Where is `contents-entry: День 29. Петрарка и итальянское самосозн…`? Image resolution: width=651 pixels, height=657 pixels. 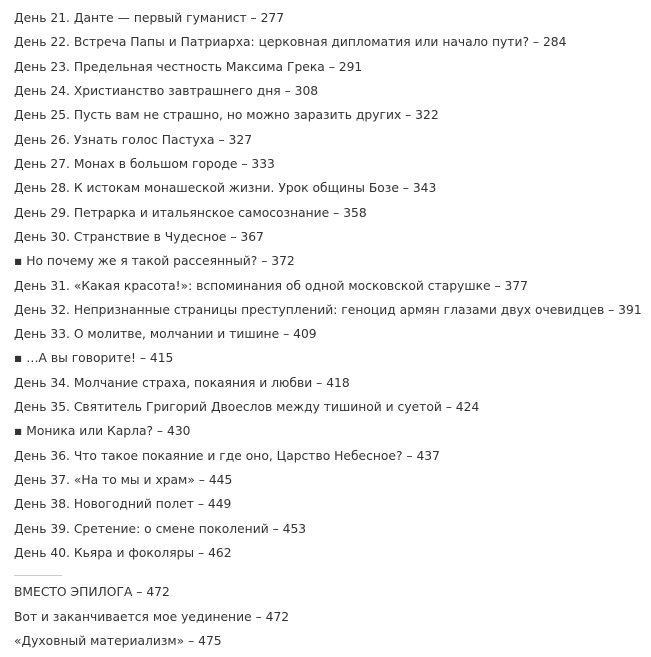 contents-entry: День 29. Петрарка и итальянское самосозн… is located at coordinates (190, 212).